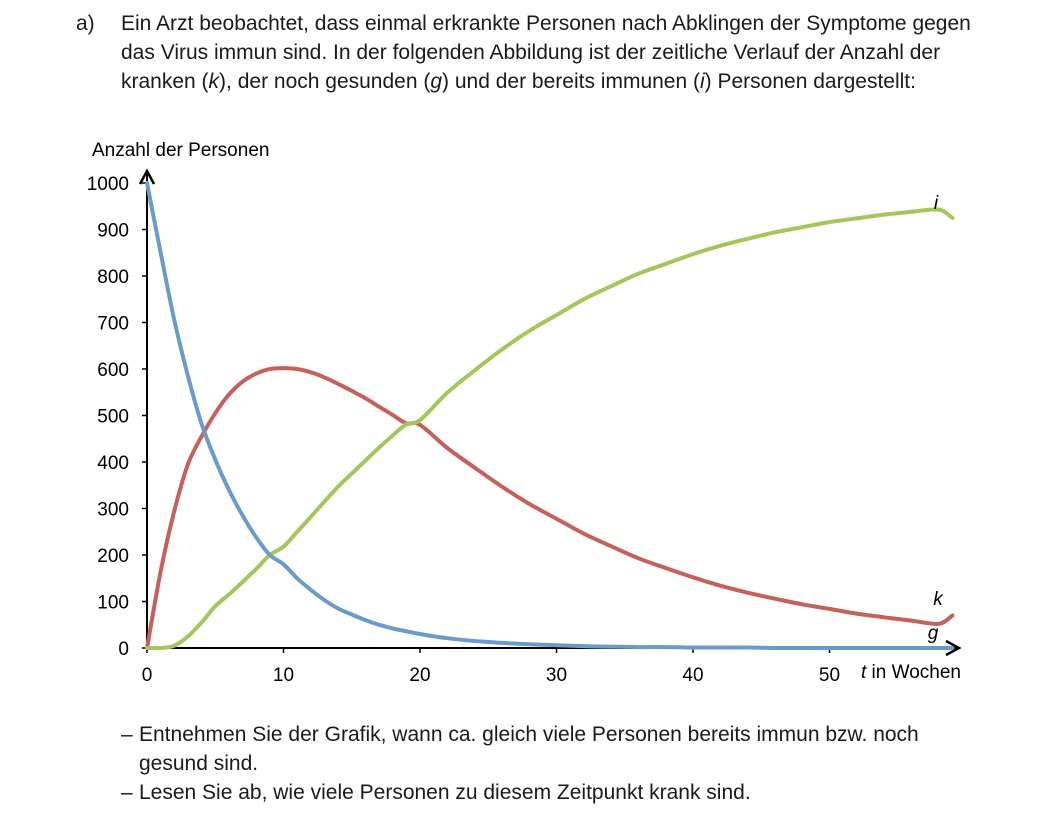 The height and width of the screenshot is (818, 1040). What do you see at coordinates (556, 675) in the screenshot?
I see `x-tick-label: 30` at bounding box center [556, 675].